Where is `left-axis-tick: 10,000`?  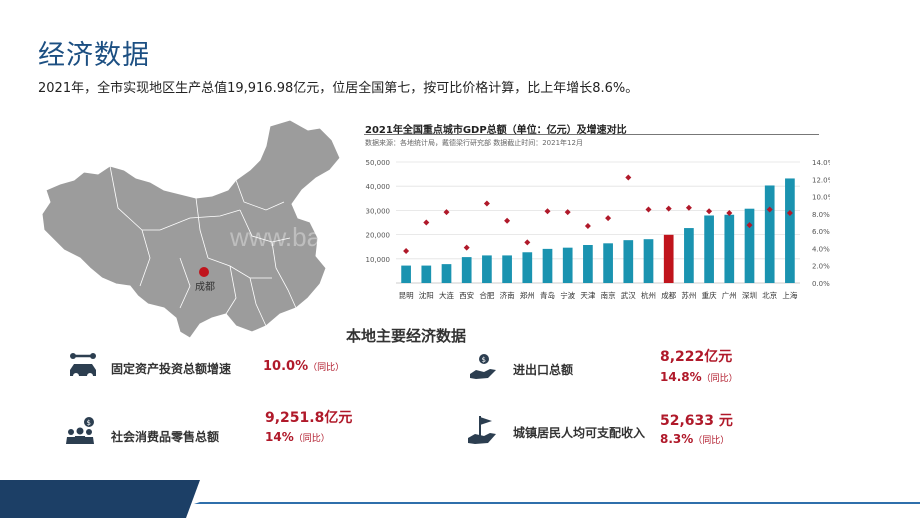 left-axis-tick: 10,000 is located at coordinates (378, 260).